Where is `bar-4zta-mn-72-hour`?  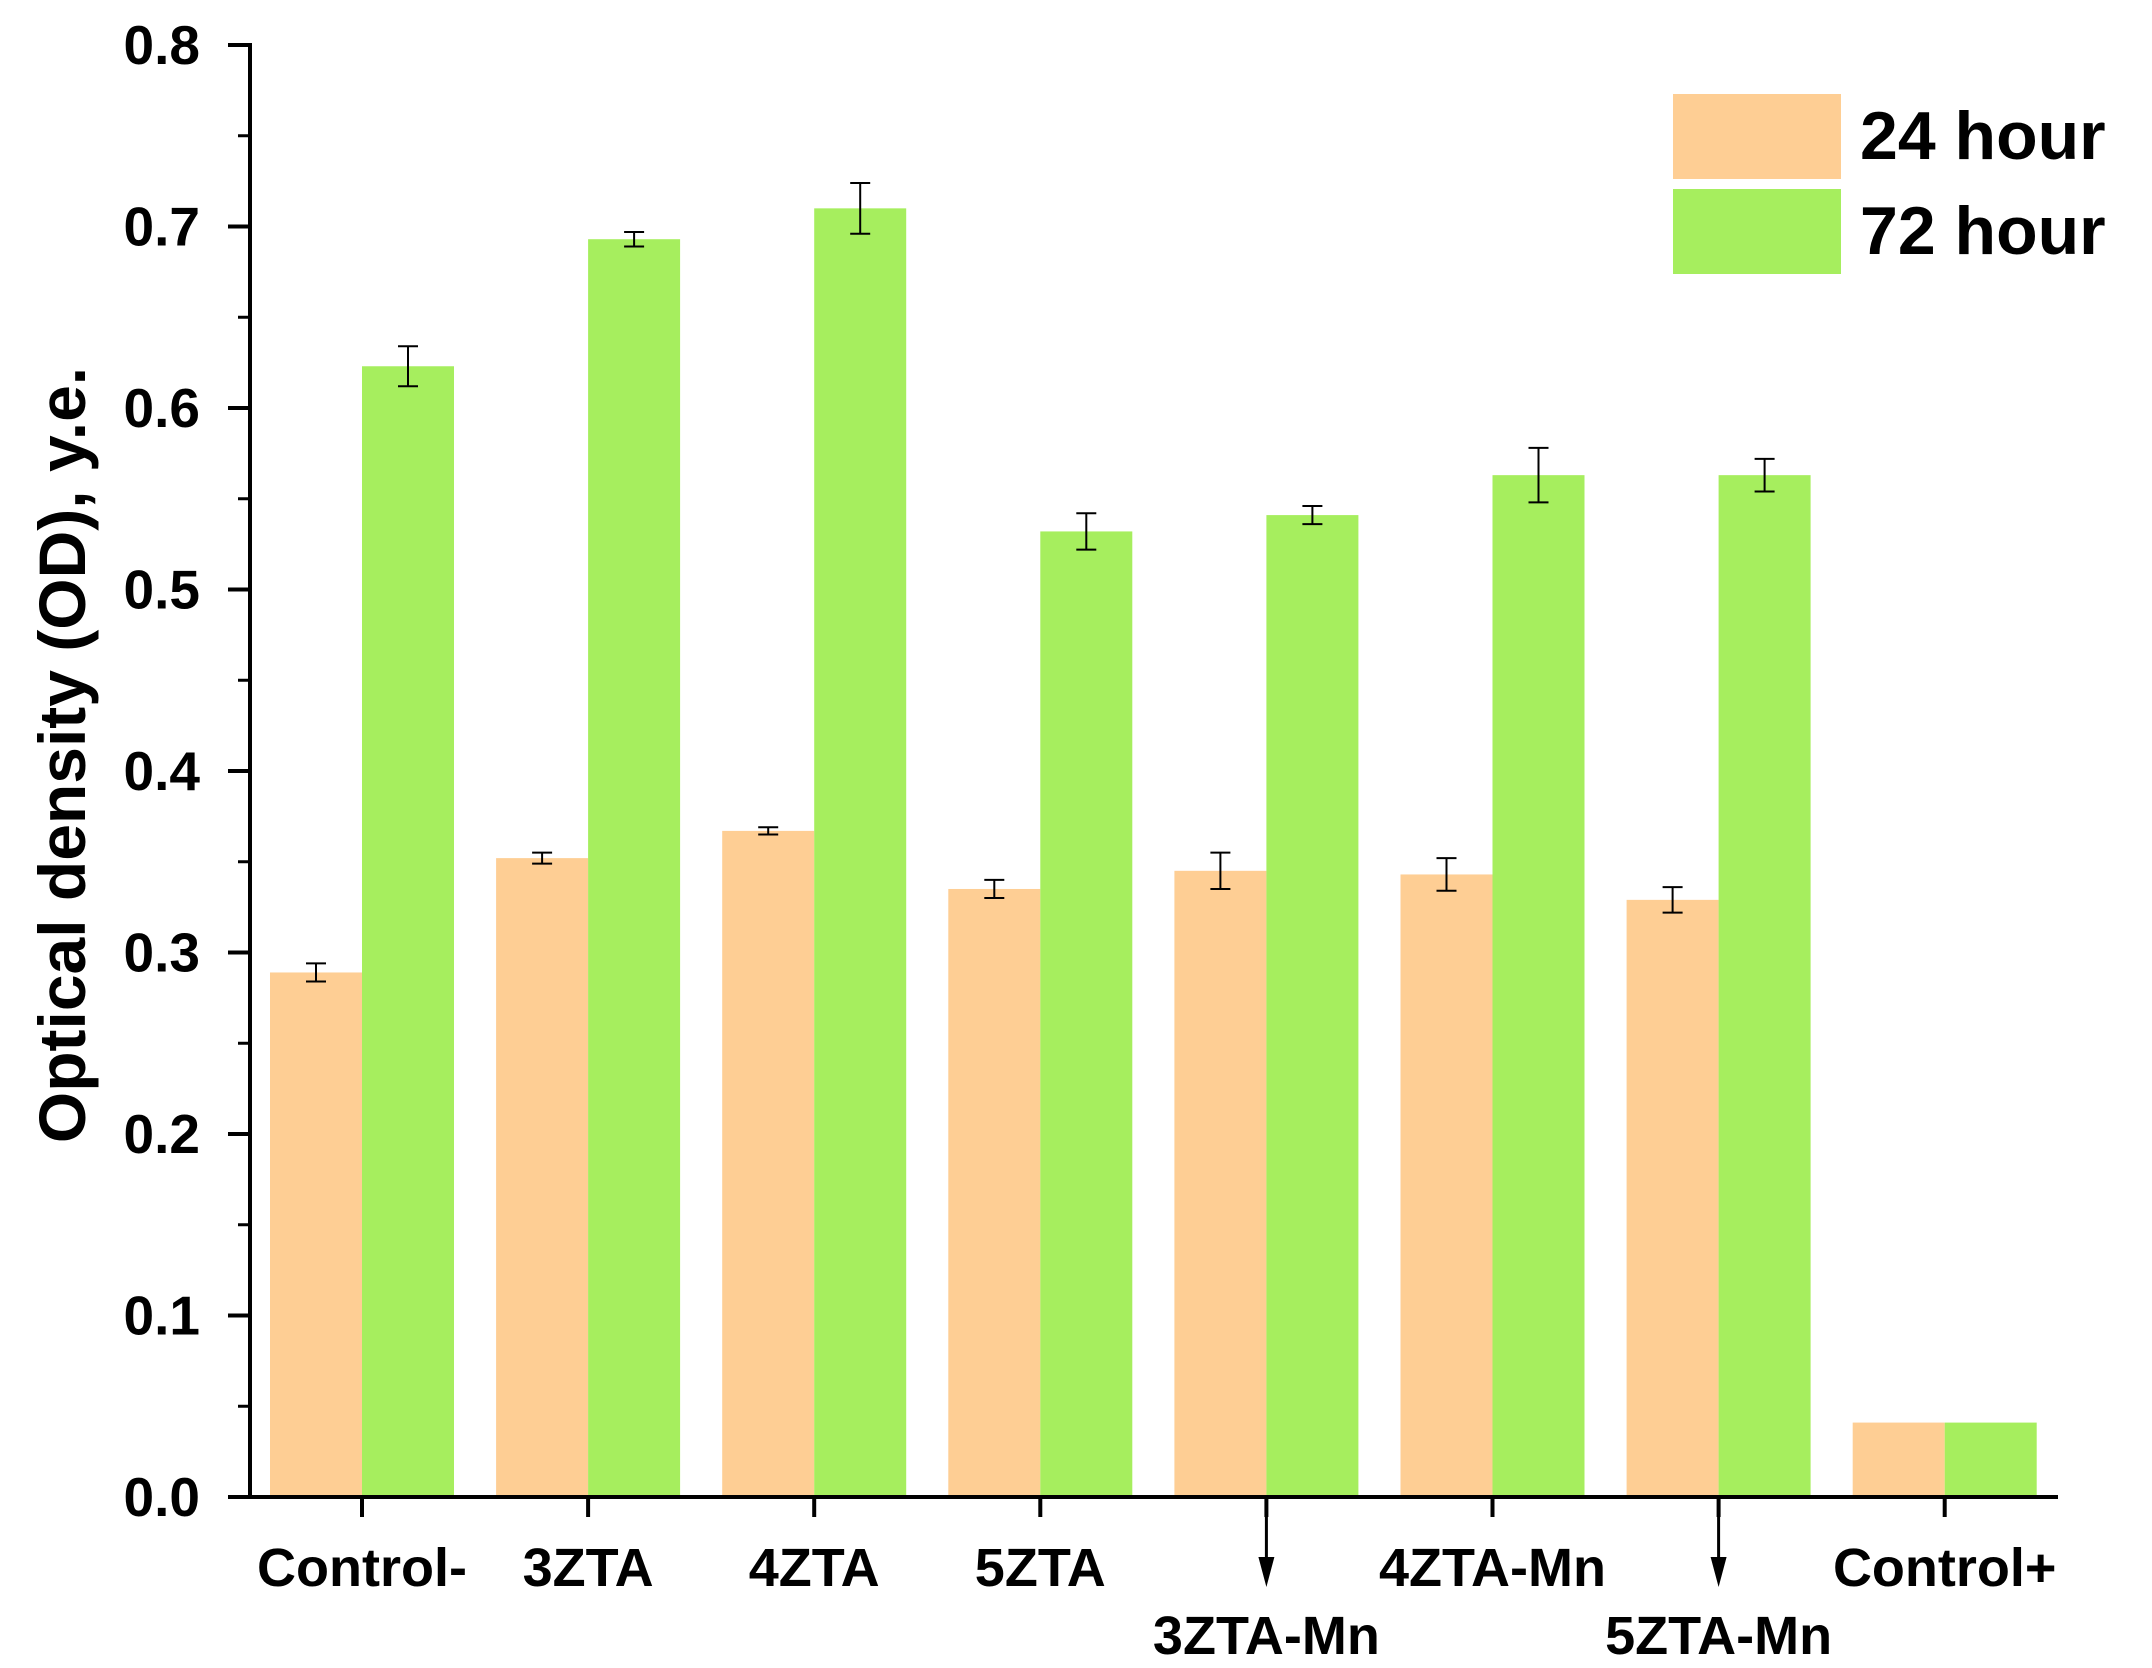 bar-4zta-mn-72-hour is located at coordinates (1538, 986).